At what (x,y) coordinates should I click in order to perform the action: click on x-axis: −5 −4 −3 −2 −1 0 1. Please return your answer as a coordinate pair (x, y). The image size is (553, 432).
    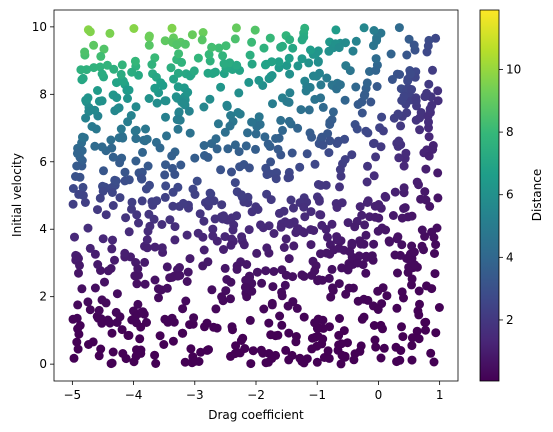
    Looking at the image, I should click on (253, 391).